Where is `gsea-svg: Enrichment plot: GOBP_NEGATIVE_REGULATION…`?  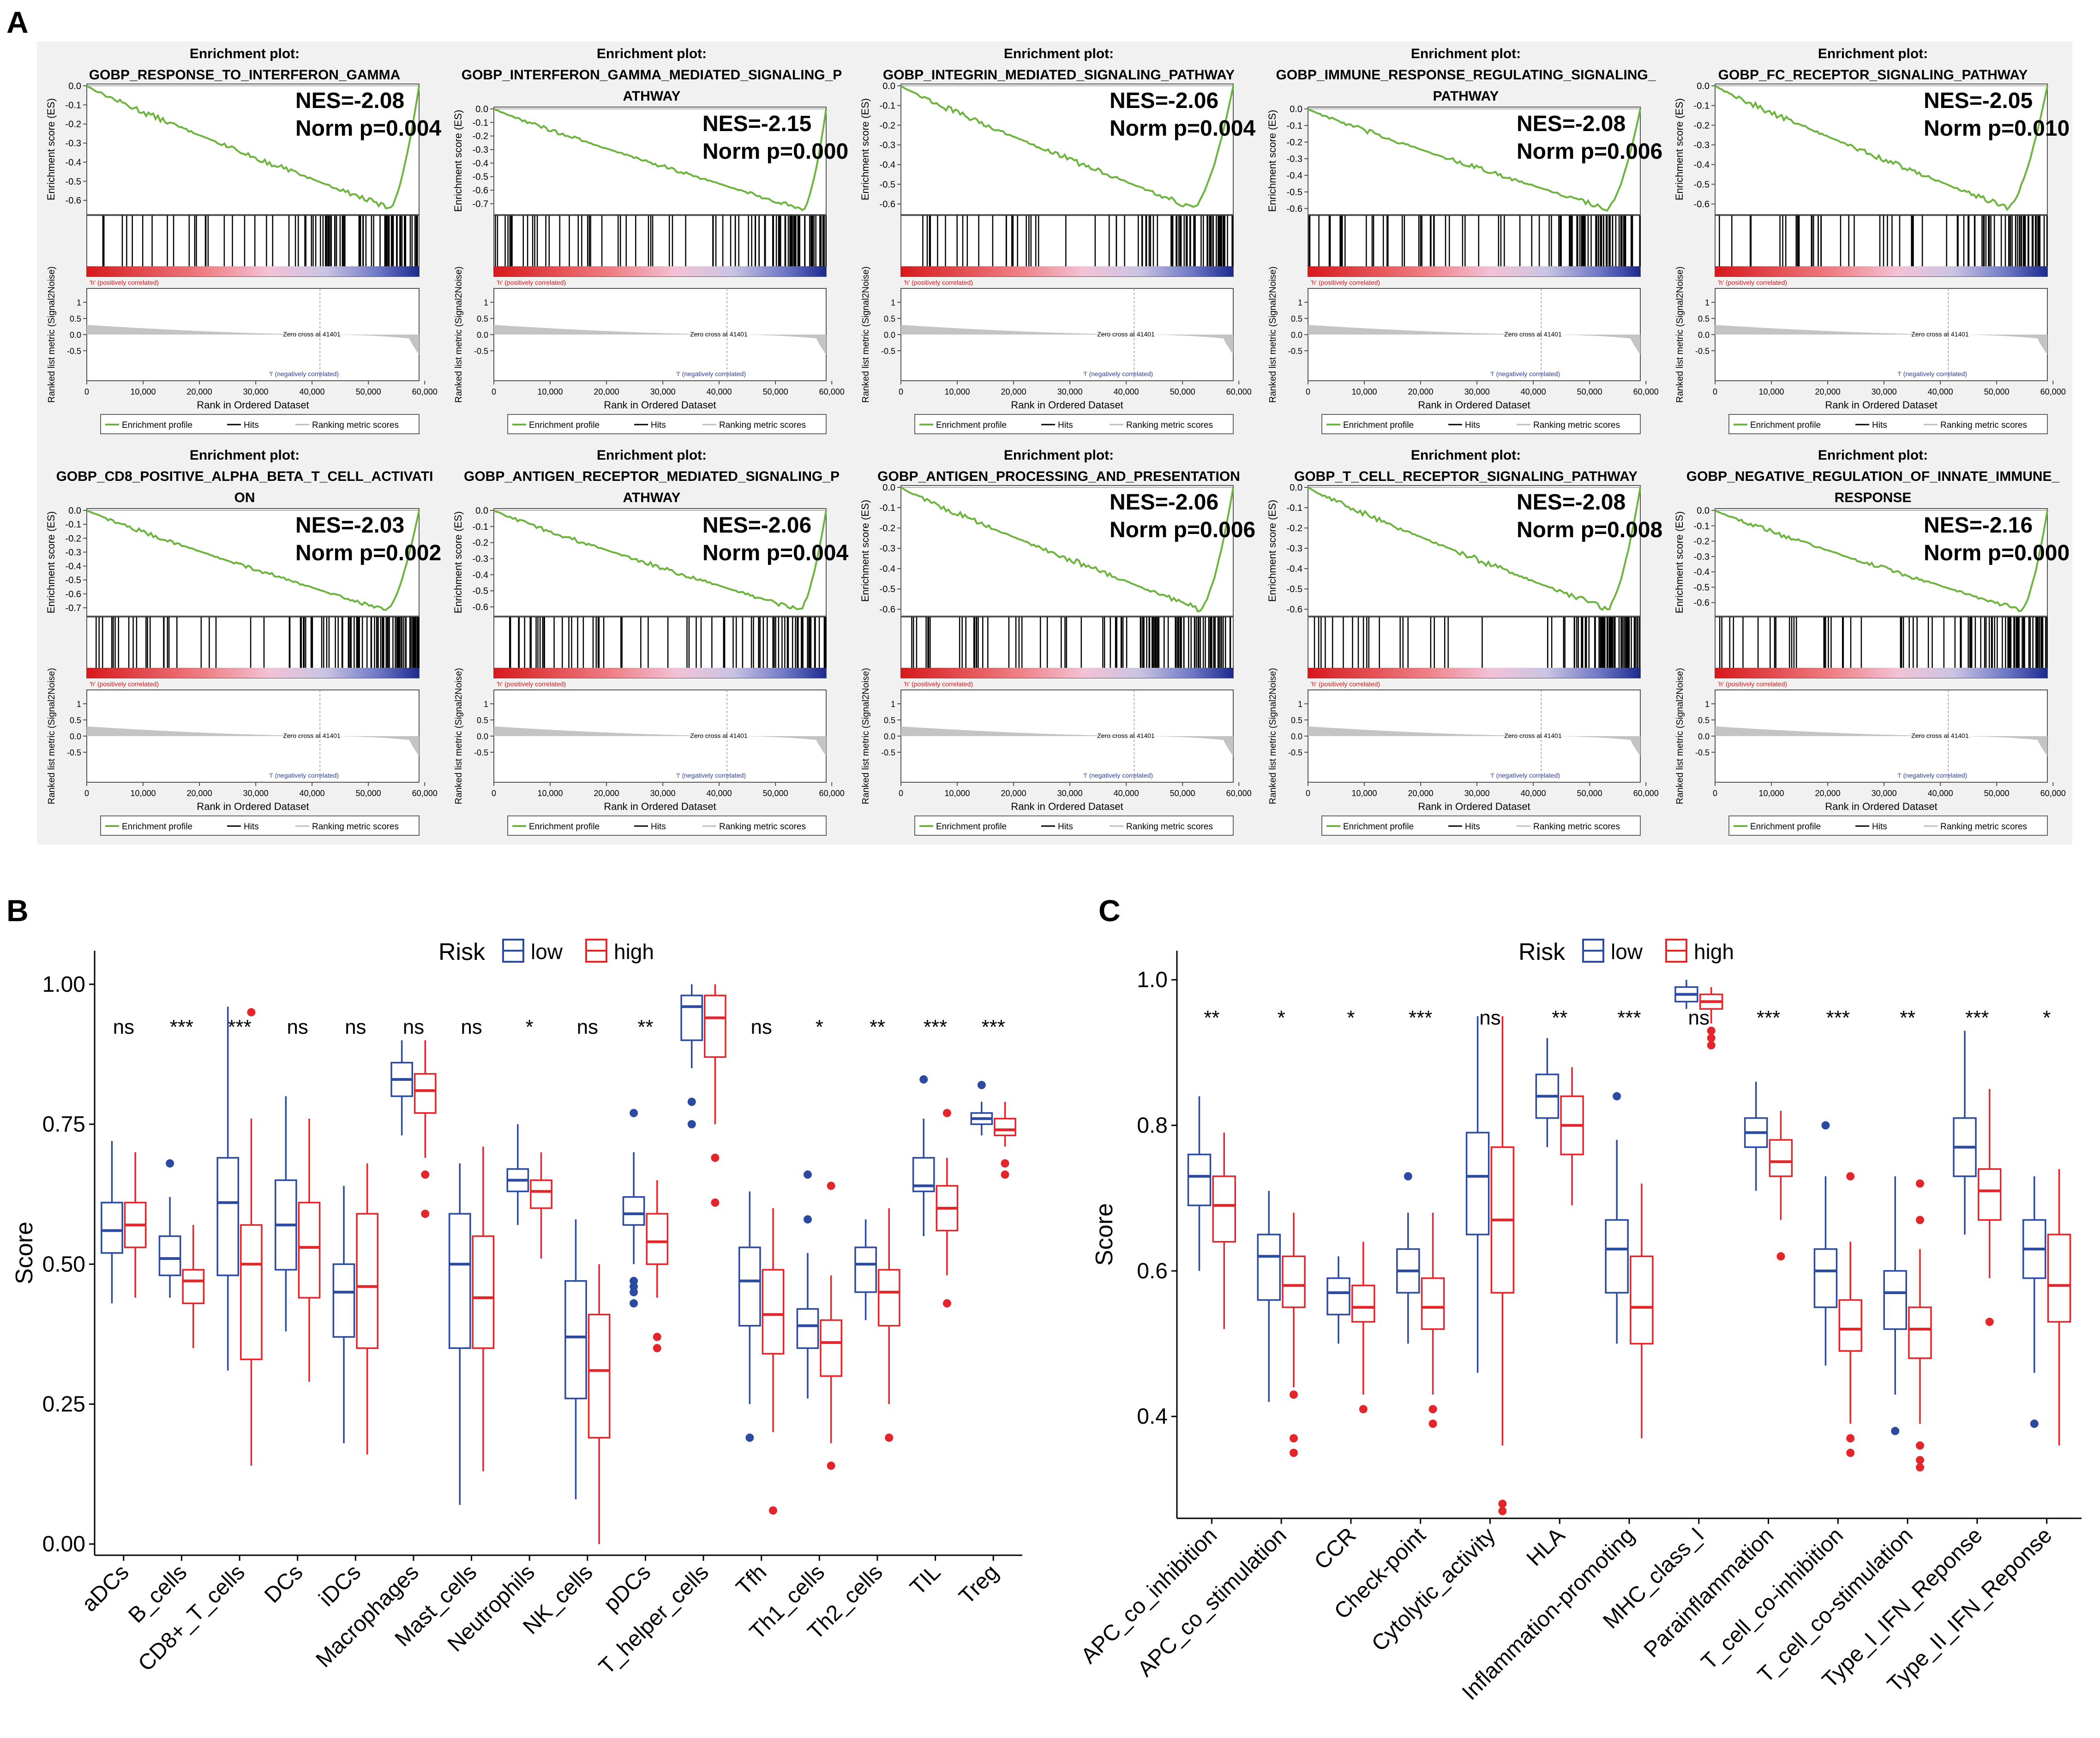
gsea-svg: Enrichment plot: GOBP_NEGATIVE_REGULATION… is located at coordinates (1872, 642).